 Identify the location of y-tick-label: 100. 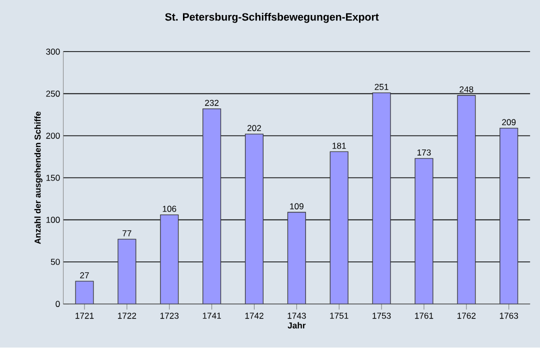
(53, 220).